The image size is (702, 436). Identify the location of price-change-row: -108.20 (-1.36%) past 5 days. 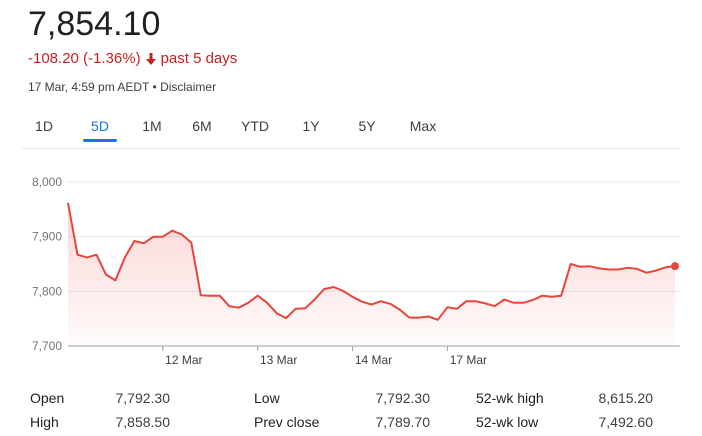
(132, 58).